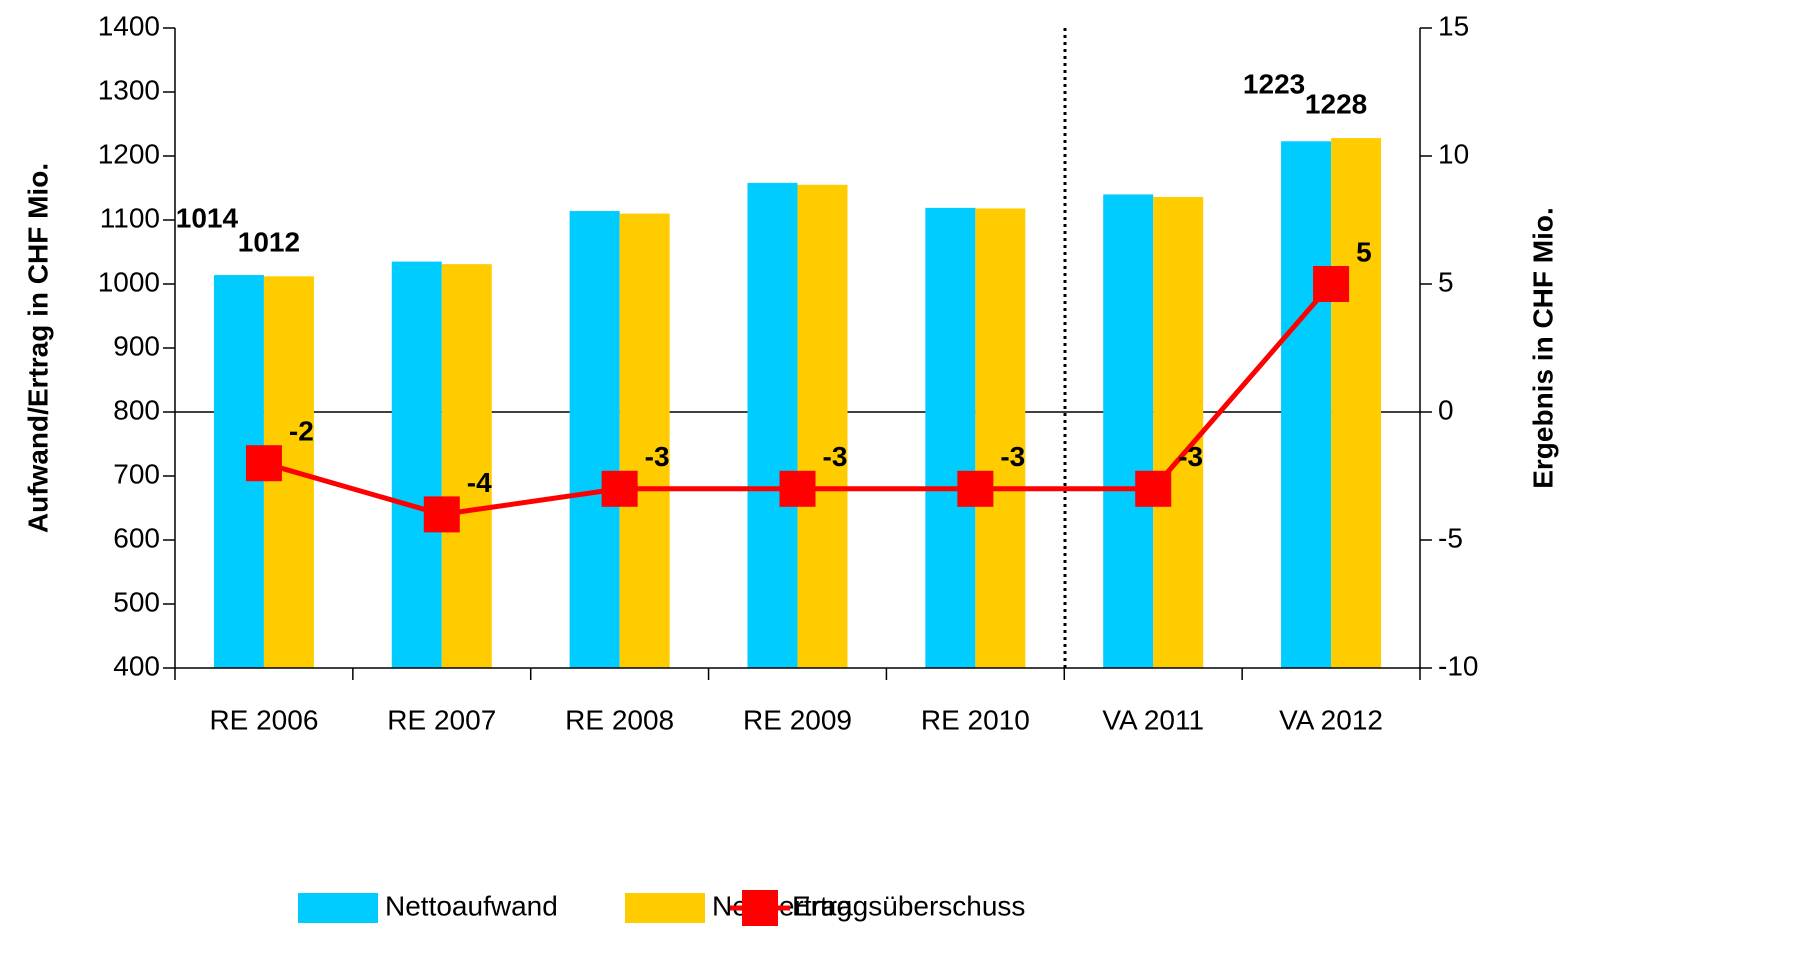  What do you see at coordinates (1336, 103) in the screenshot?
I see `data-label: 1228` at bounding box center [1336, 103].